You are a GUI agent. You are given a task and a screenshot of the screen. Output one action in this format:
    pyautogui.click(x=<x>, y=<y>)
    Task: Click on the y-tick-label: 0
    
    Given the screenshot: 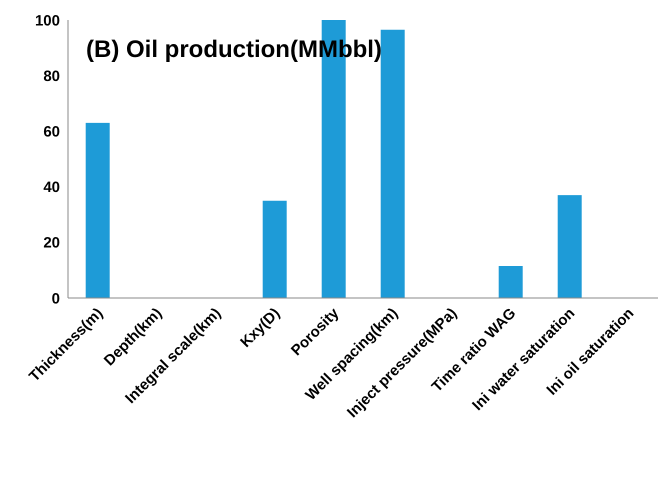 What is the action you would take?
    pyautogui.click(x=56, y=299)
    